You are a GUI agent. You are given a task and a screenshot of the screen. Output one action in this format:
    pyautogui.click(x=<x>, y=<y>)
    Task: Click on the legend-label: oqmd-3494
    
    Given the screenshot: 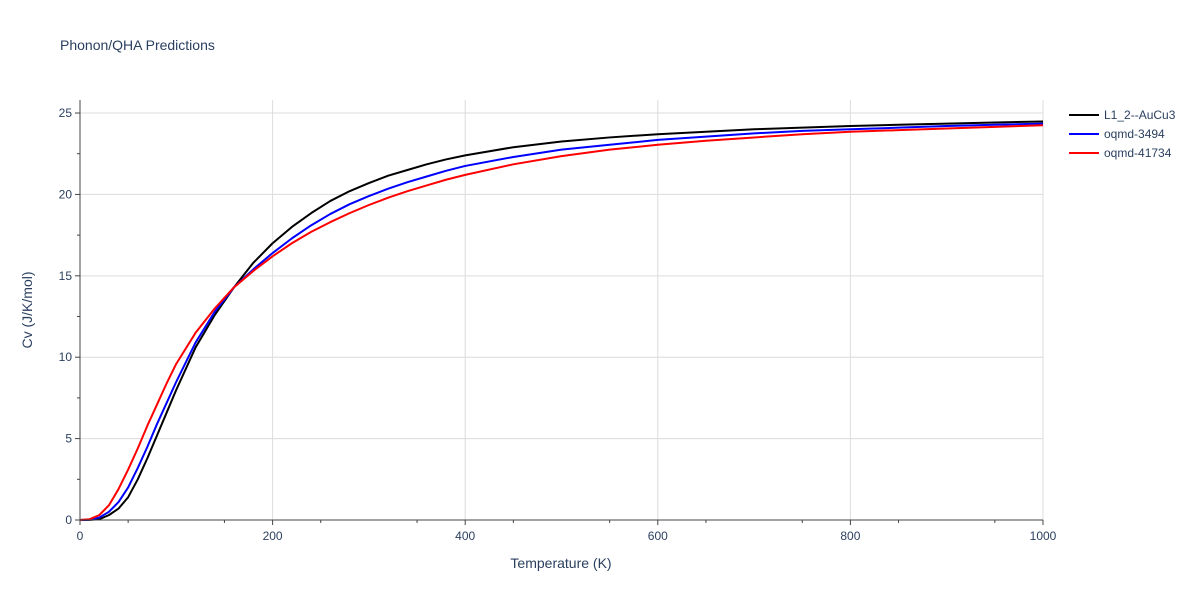 What is the action you would take?
    pyautogui.click(x=1134, y=134)
    